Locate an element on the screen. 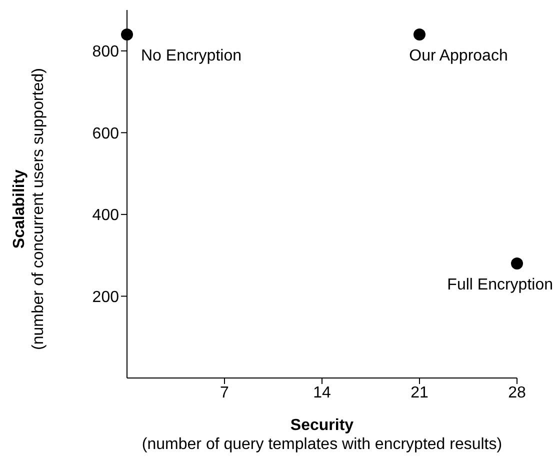  x-axis-title: Security (number of query templates with encrypted results) is located at coordinates (322, 435).